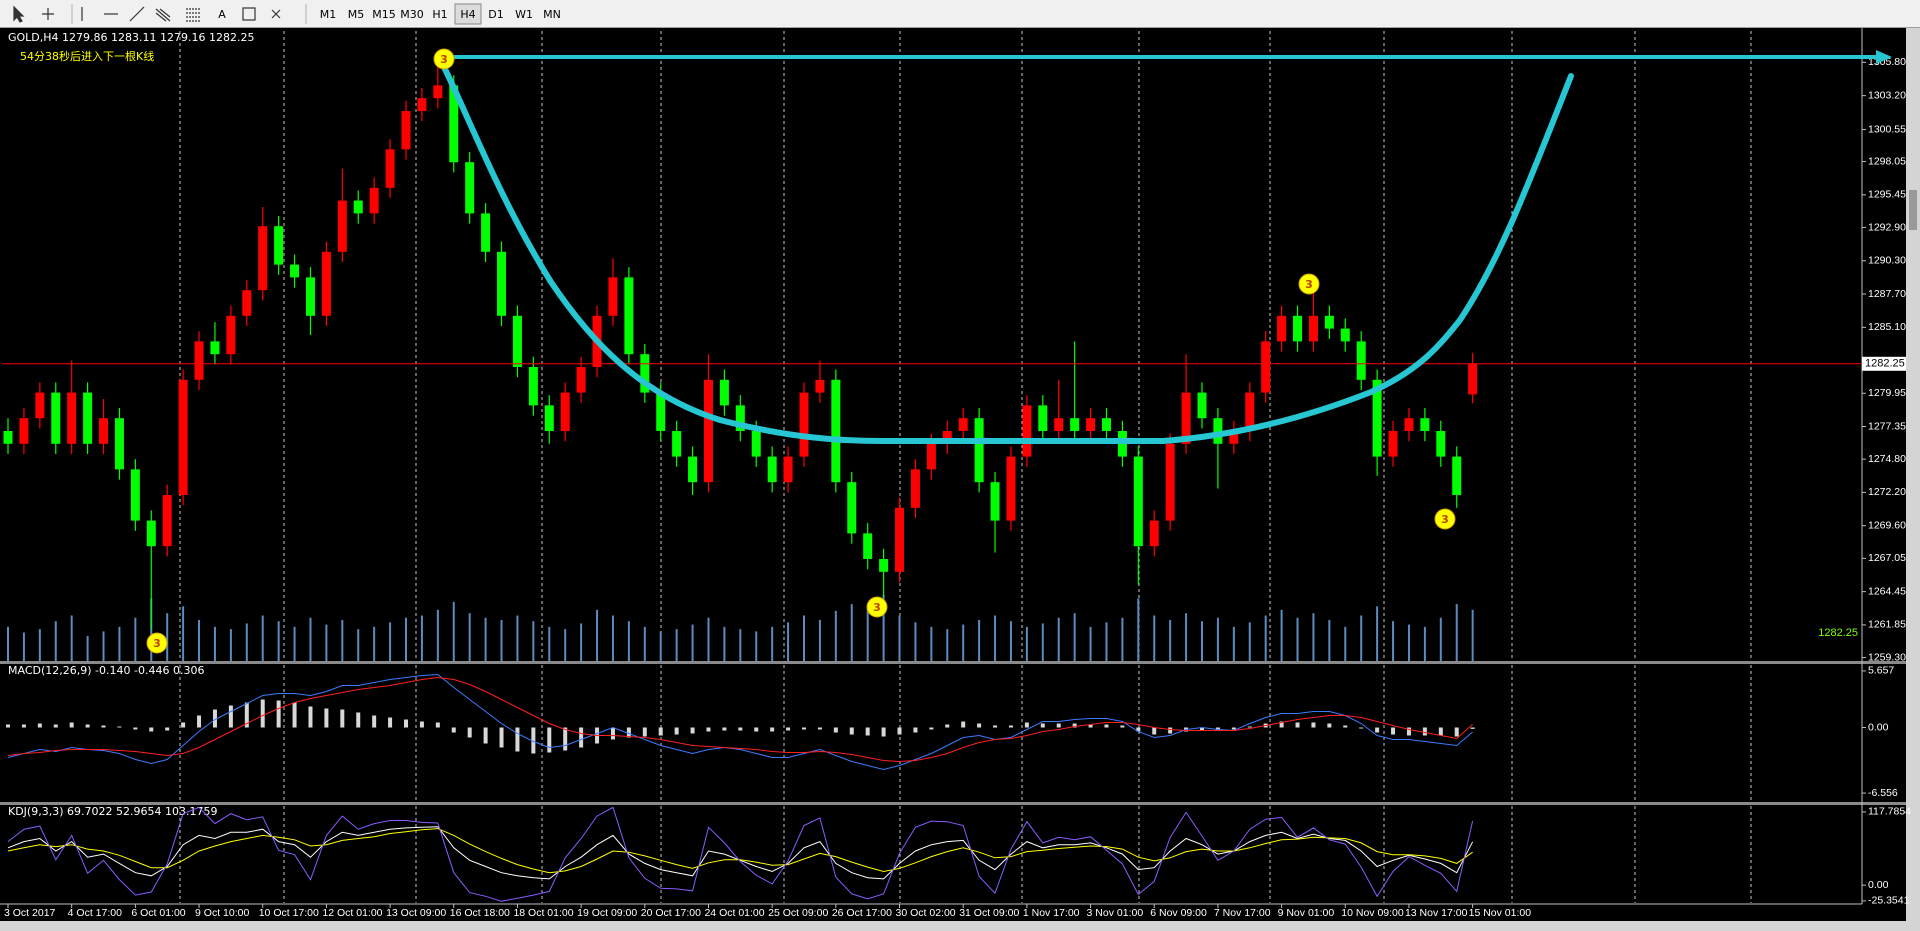 This screenshot has height=931, width=1920. I want to click on fibo-tool, so click(193, 15).